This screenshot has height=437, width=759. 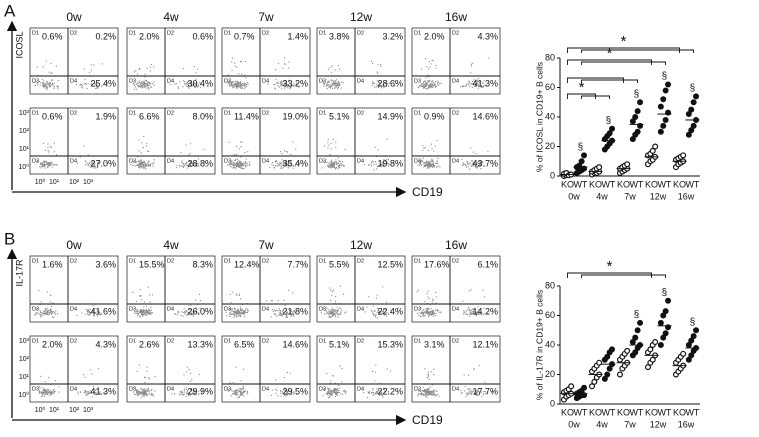 What do you see at coordinates (73, 389) in the screenshot?
I see `quadrant-name: D4` at bounding box center [73, 389].